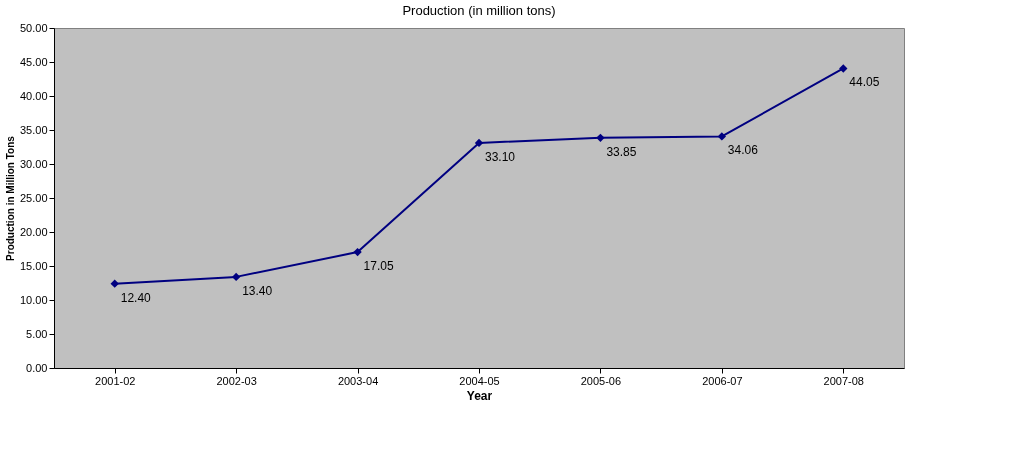 The height and width of the screenshot is (459, 1022). Describe the element at coordinates (33, 163) in the screenshot. I see `y-tick-label: 30.00` at that location.